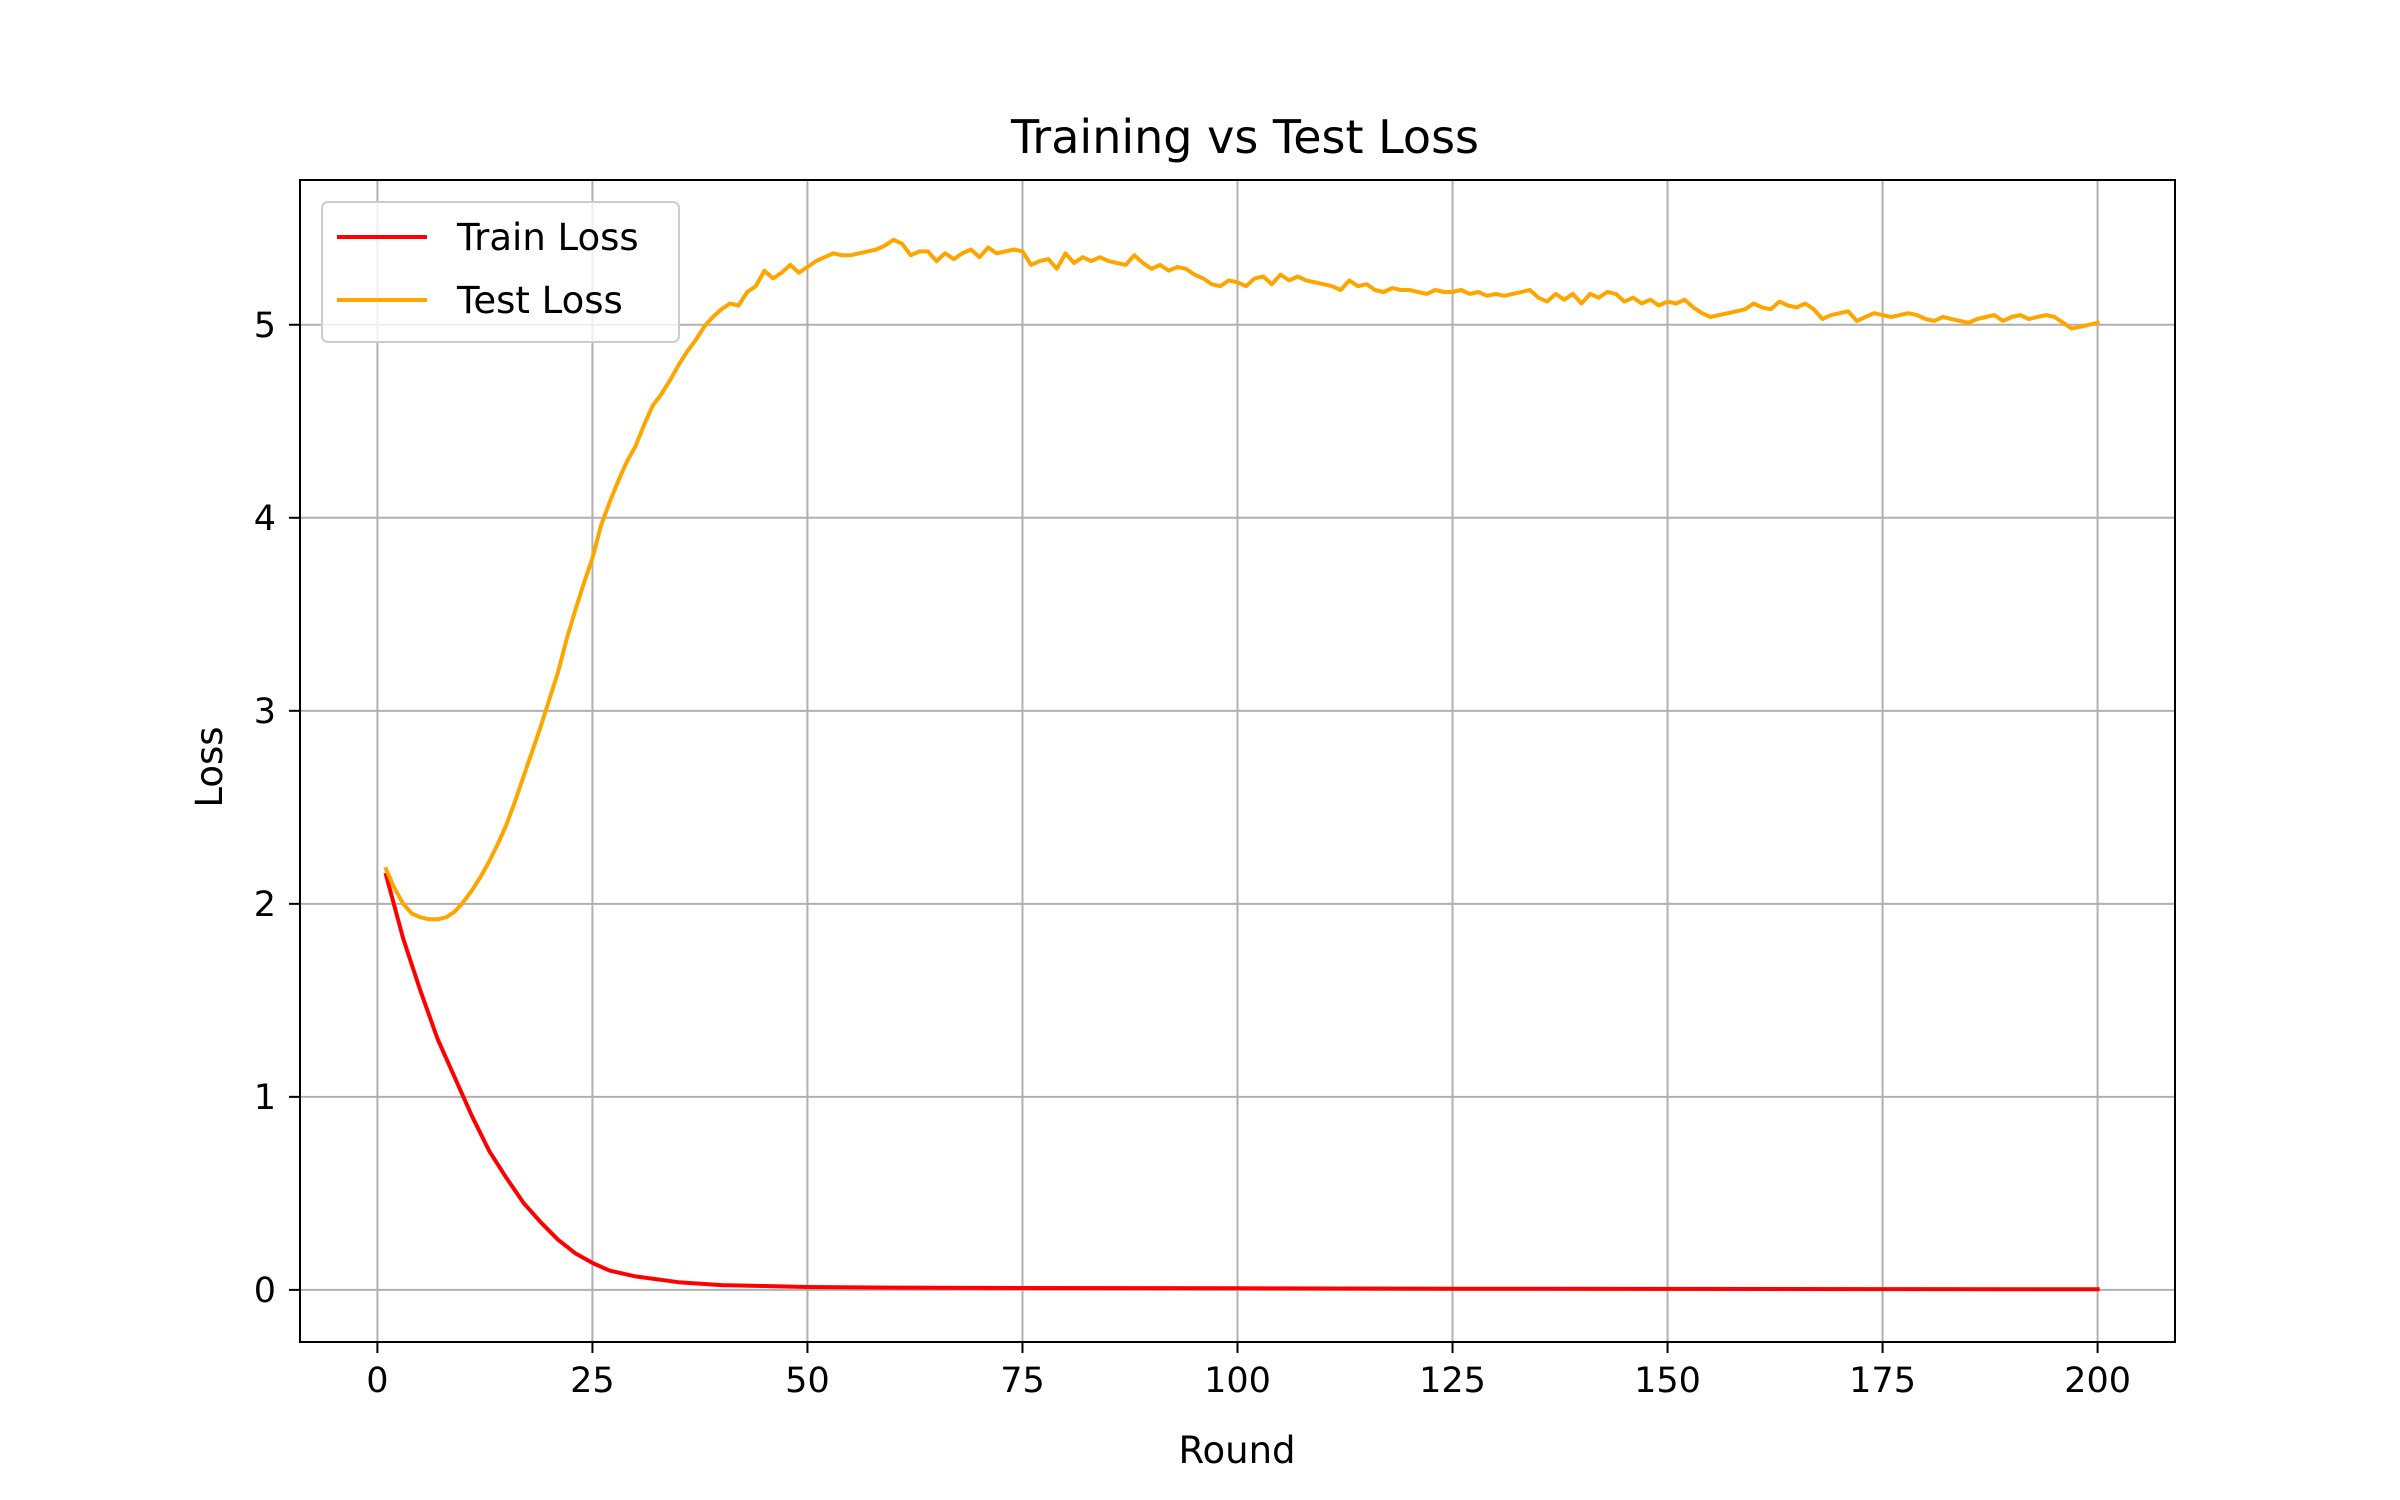 The image size is (2400, 1500). Describe the element at coordinates (265, 519) in the screenshot. I see `y-tick-label: 4` at that location.